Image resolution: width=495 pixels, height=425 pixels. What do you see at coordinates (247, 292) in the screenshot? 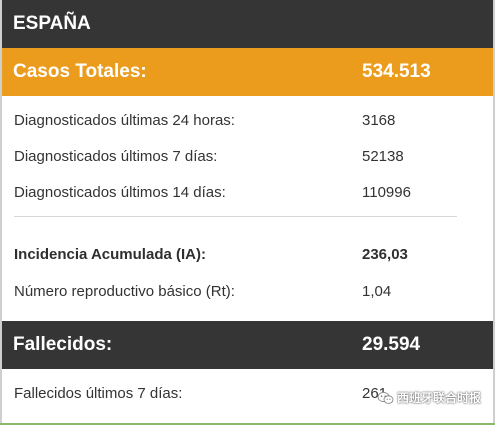
I see `indicator-row: Número reproductivo básico (Rt): 1,04` at bounding box center [247, 292].